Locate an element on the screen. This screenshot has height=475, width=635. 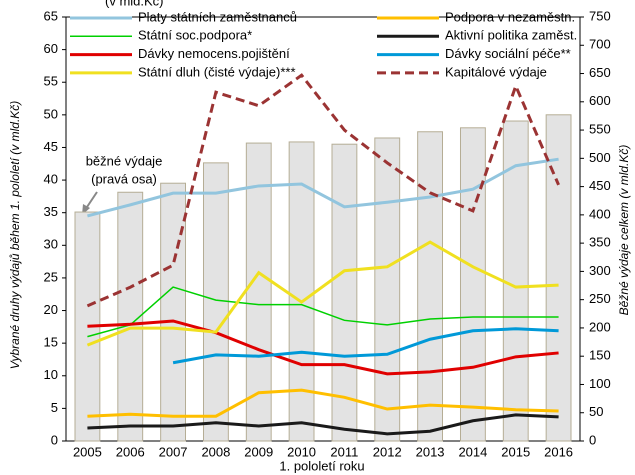
y2-tick-label: 200 is located at coordinates (600, 326).